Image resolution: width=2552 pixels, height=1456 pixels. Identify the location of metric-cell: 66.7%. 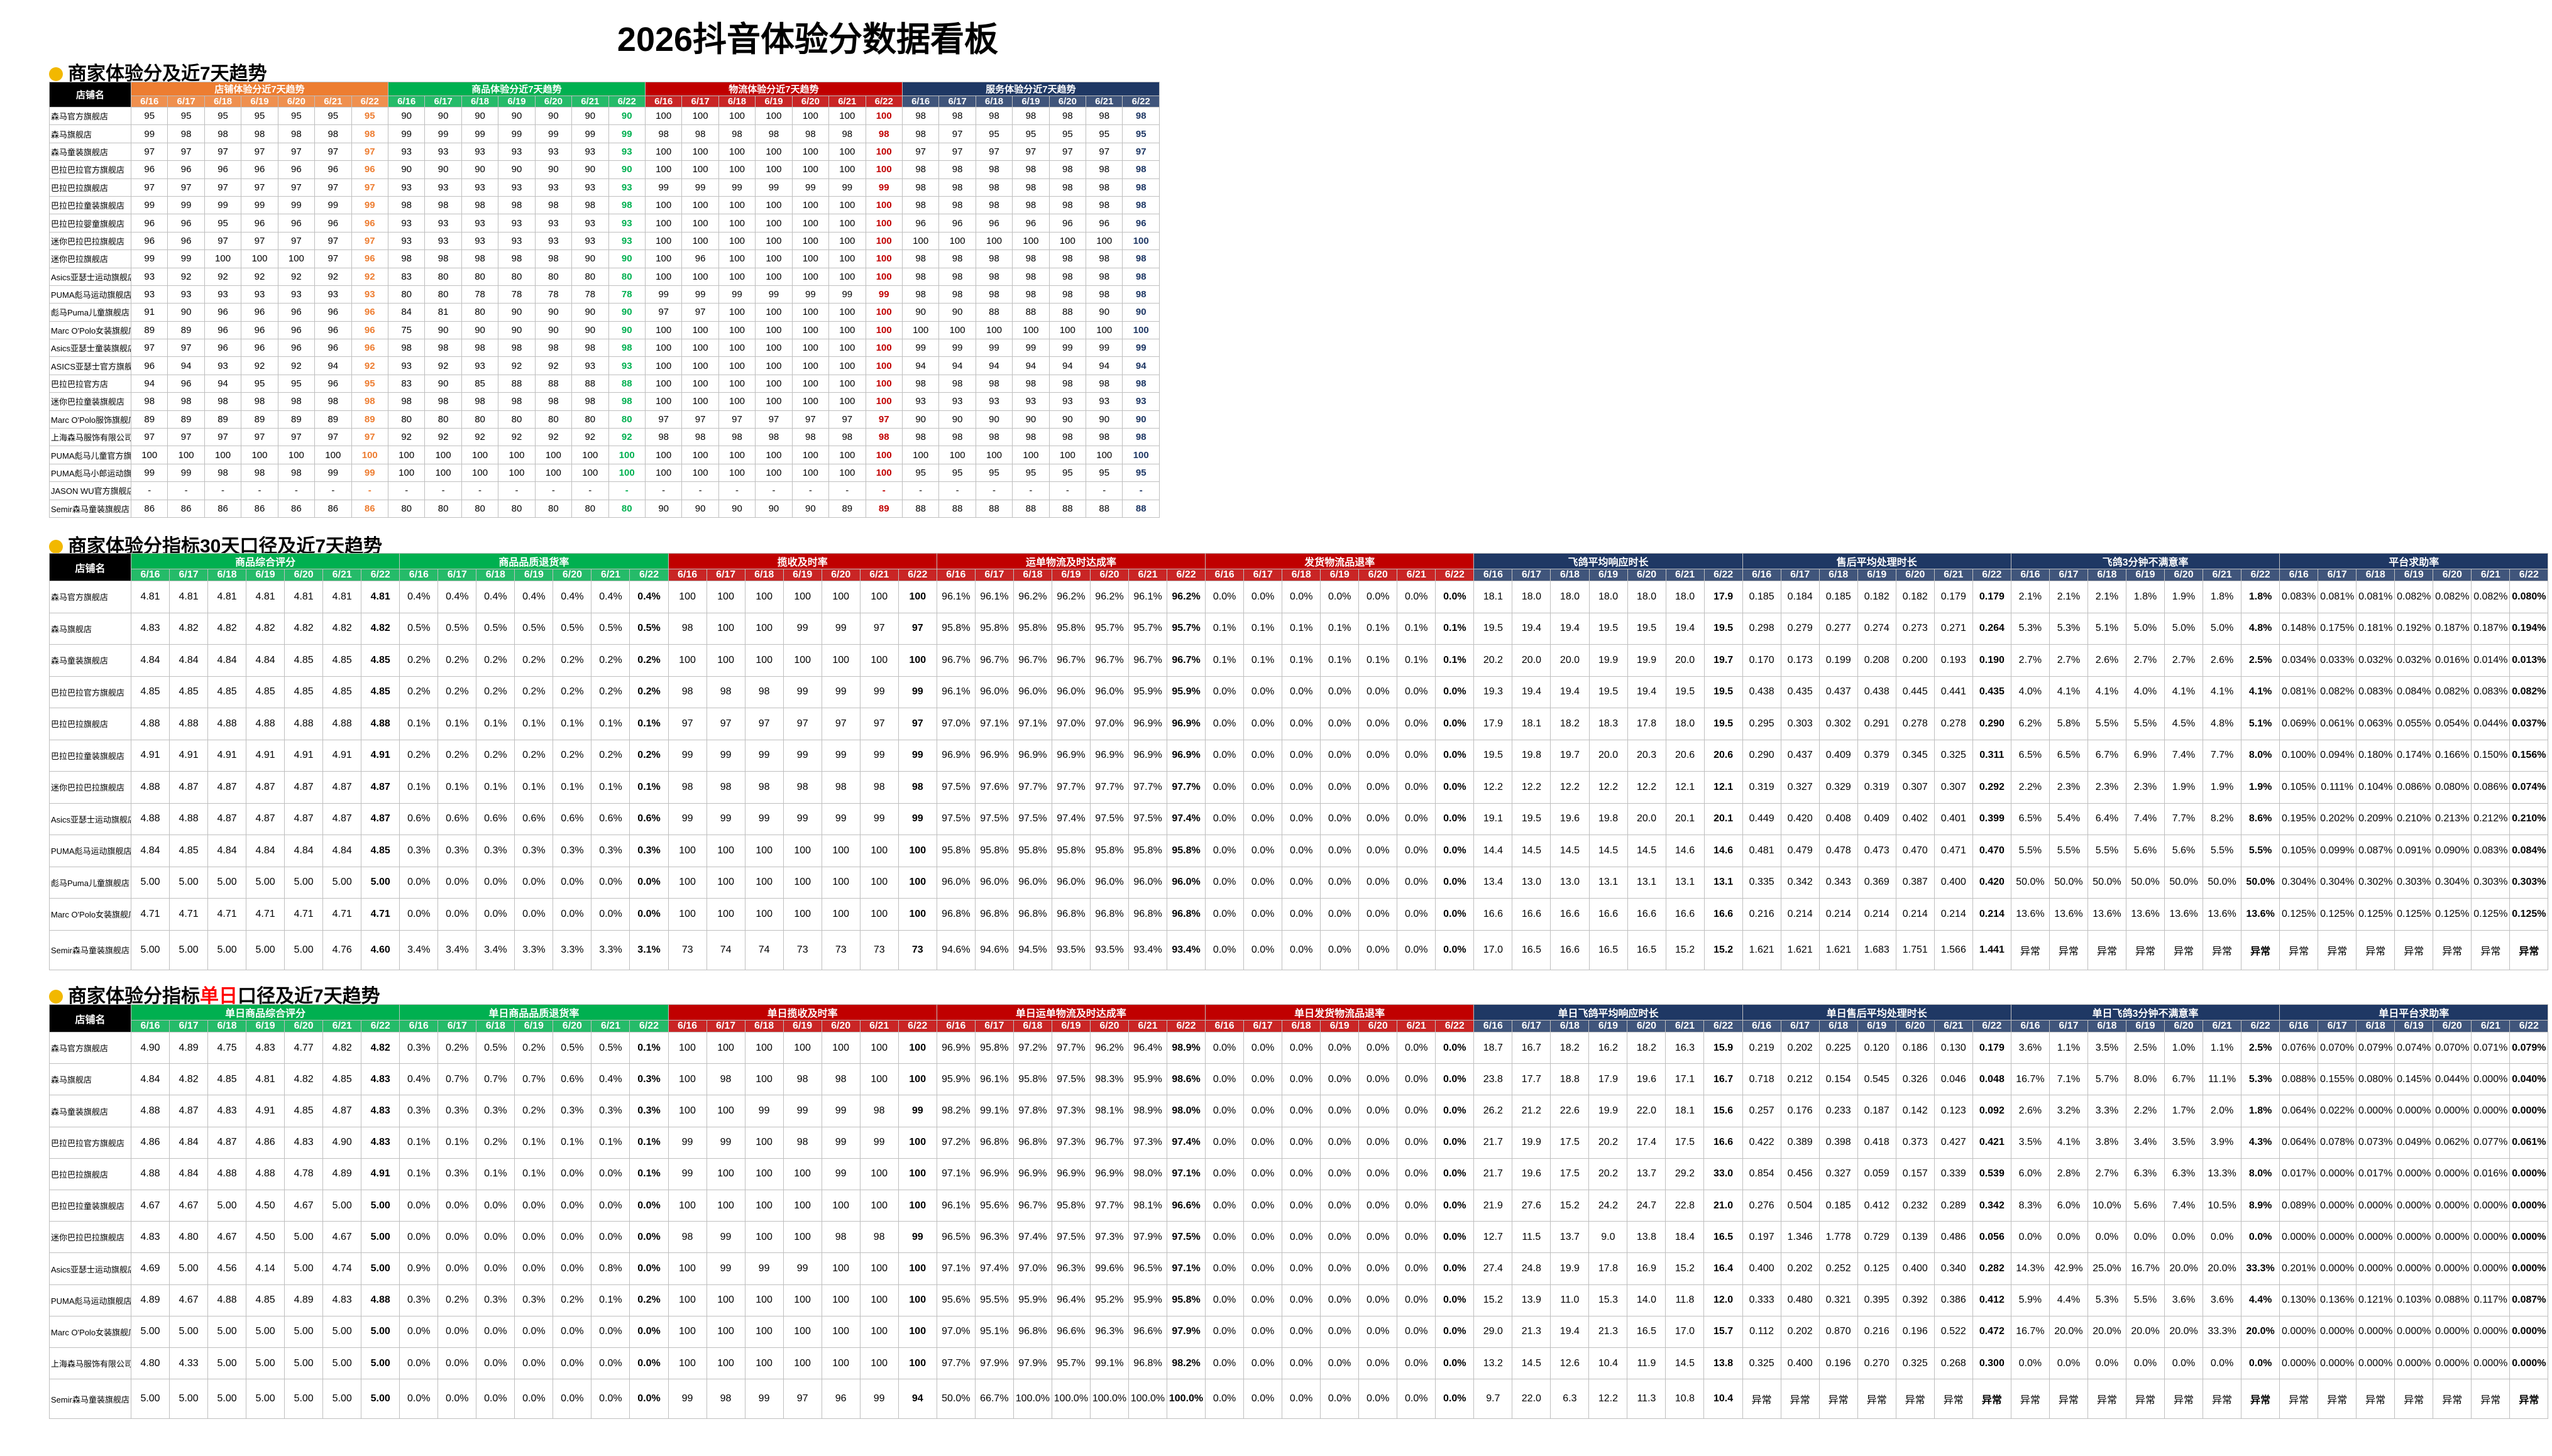
(994, 1399).